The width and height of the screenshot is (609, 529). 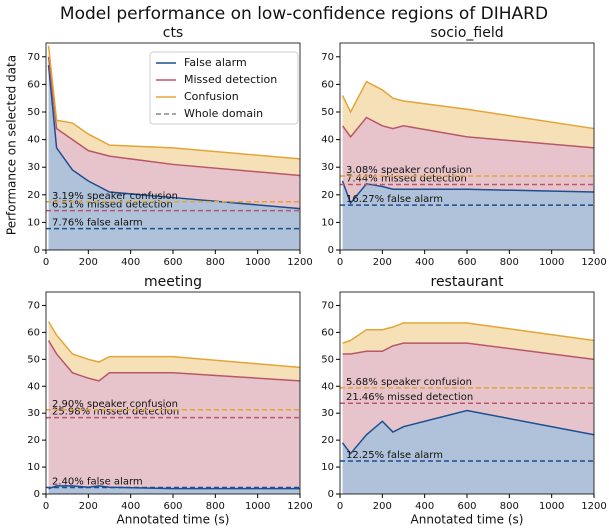 I want to click on baseline-label: 7.76% false alarm, so click(x=97, y=223).